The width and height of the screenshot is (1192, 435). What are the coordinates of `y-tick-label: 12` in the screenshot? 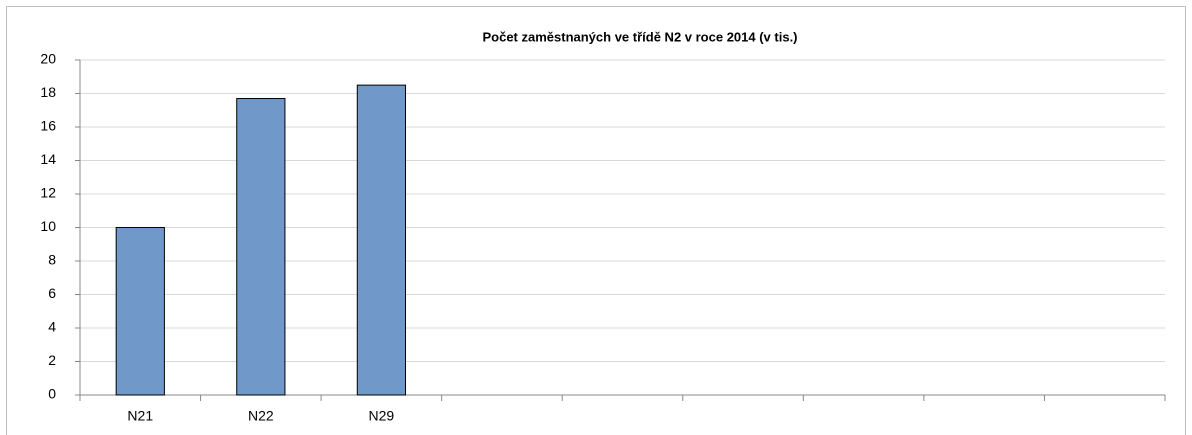 It's located at (48, 193).